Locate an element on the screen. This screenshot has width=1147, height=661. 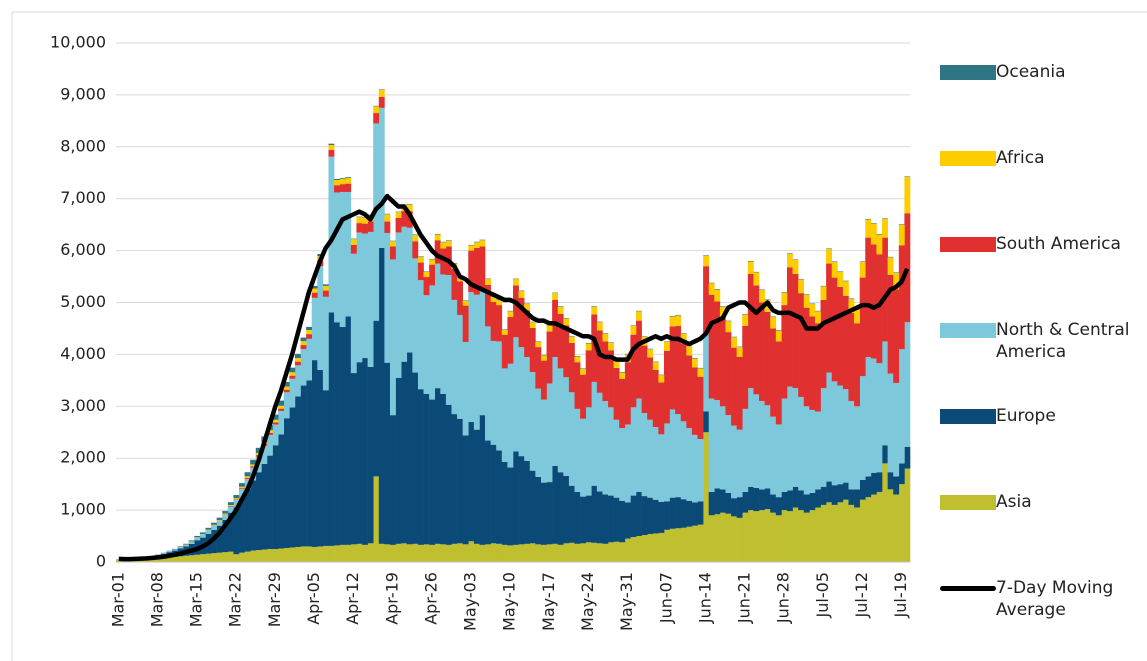
x-tick-label: May-17 is located at coordinates (548, 601).